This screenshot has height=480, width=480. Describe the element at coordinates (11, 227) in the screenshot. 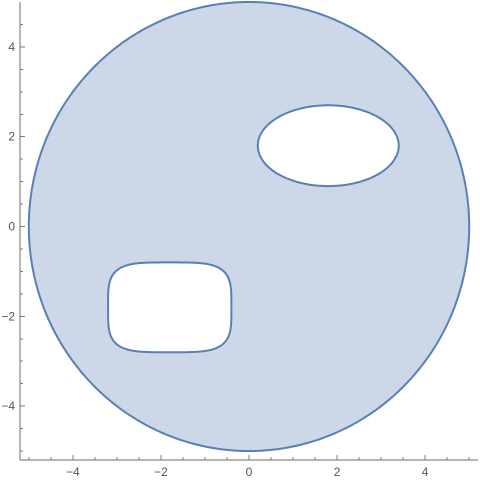

I see `y-tick-label-2: 0` at that location.